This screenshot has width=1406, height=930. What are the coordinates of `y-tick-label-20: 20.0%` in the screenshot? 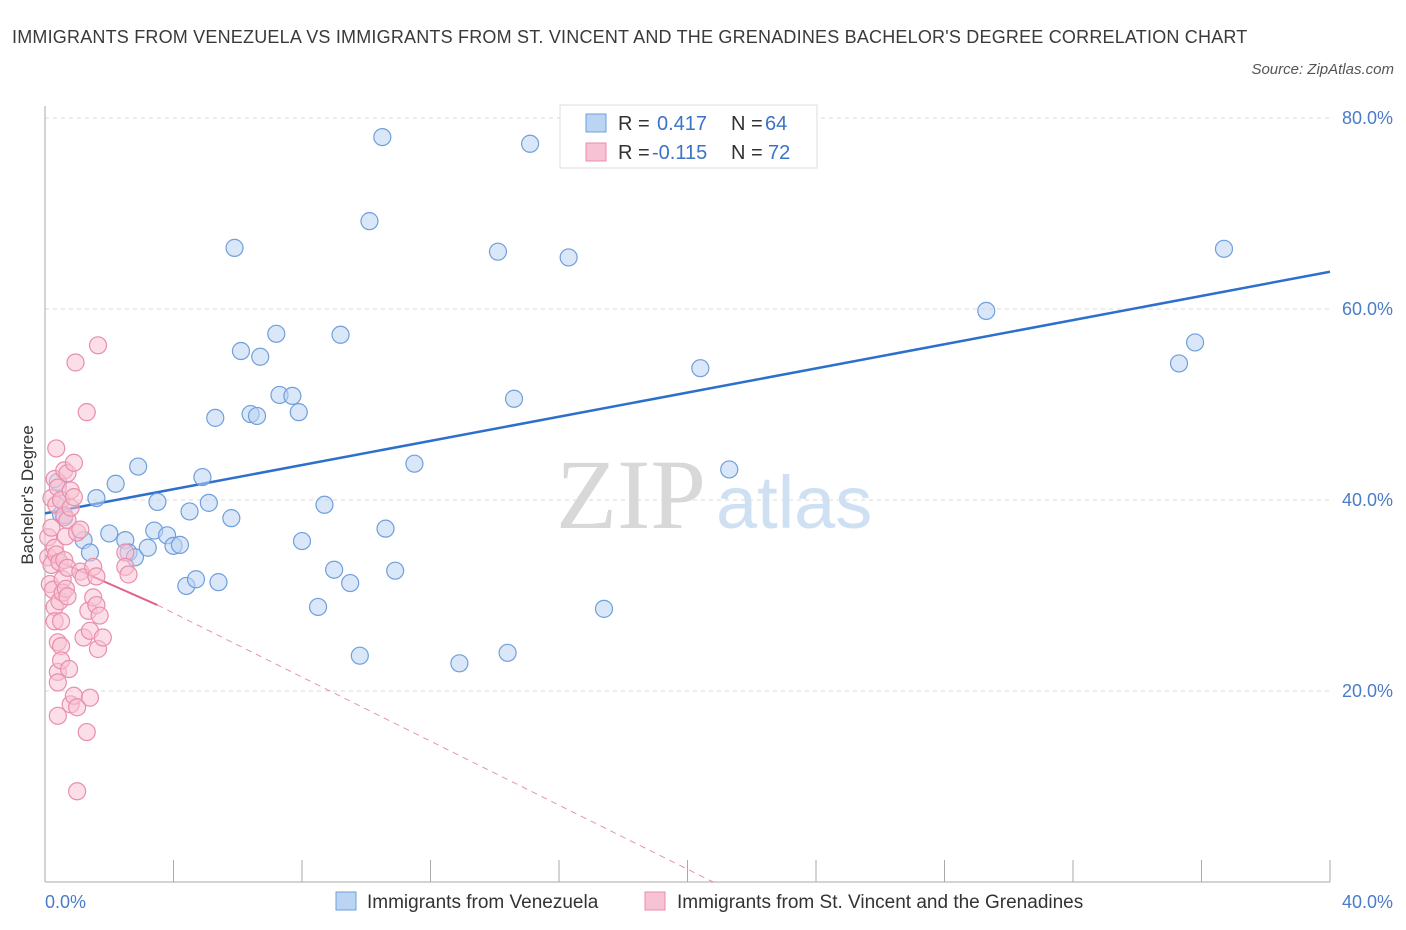 It's located at (1367, 691).